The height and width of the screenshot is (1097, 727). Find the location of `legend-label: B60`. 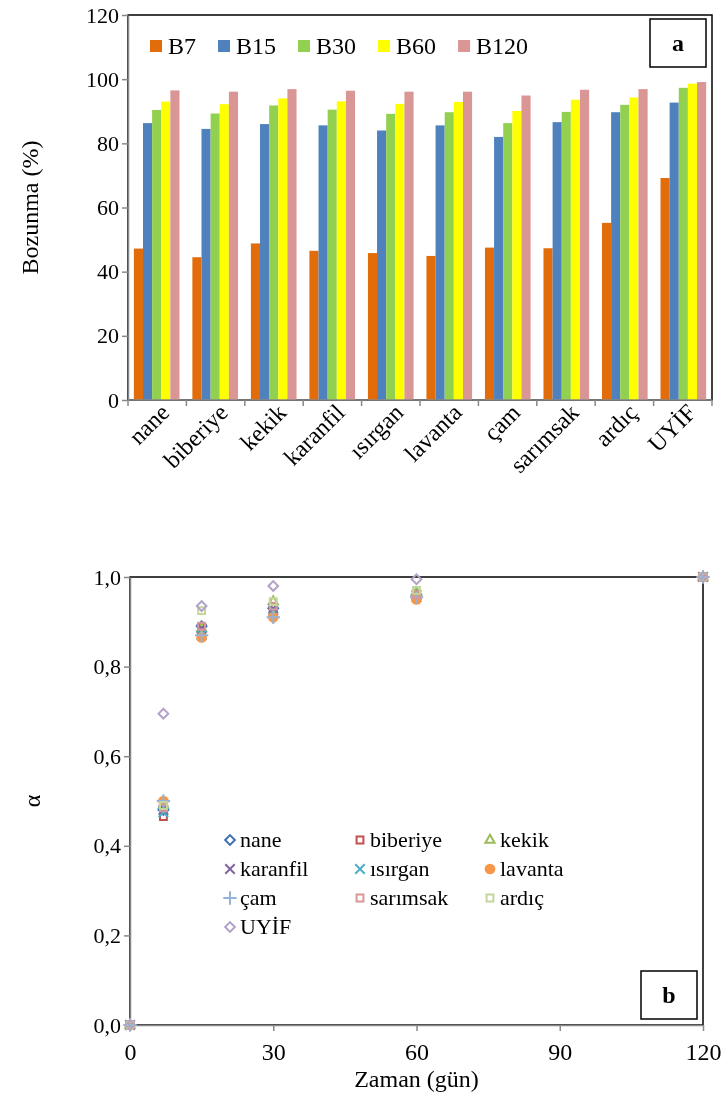

legend-label: B60 is located at coordinates (416, 46).